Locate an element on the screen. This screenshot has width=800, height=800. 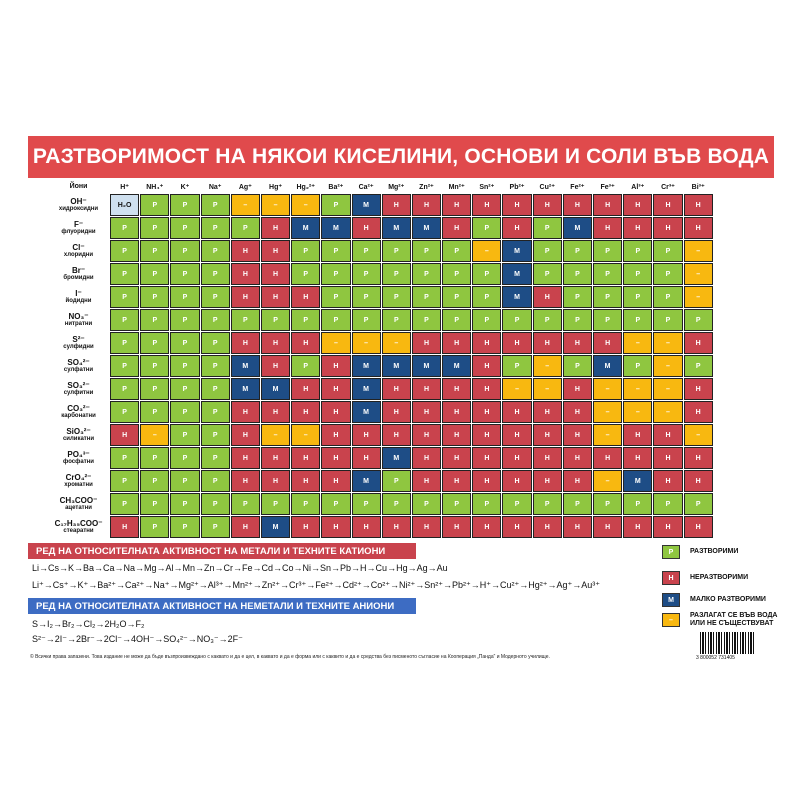
cation-header: Al³⁺ is located at coordinates (638, 187).